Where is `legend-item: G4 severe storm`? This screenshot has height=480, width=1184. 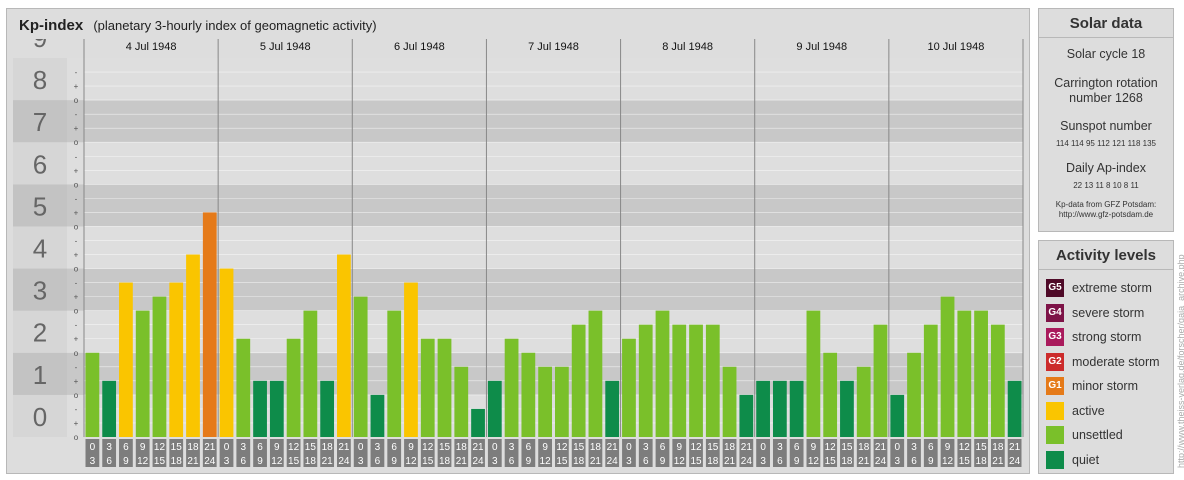 legend-item: G4 severe storm is located at coordinates (1106, 313).